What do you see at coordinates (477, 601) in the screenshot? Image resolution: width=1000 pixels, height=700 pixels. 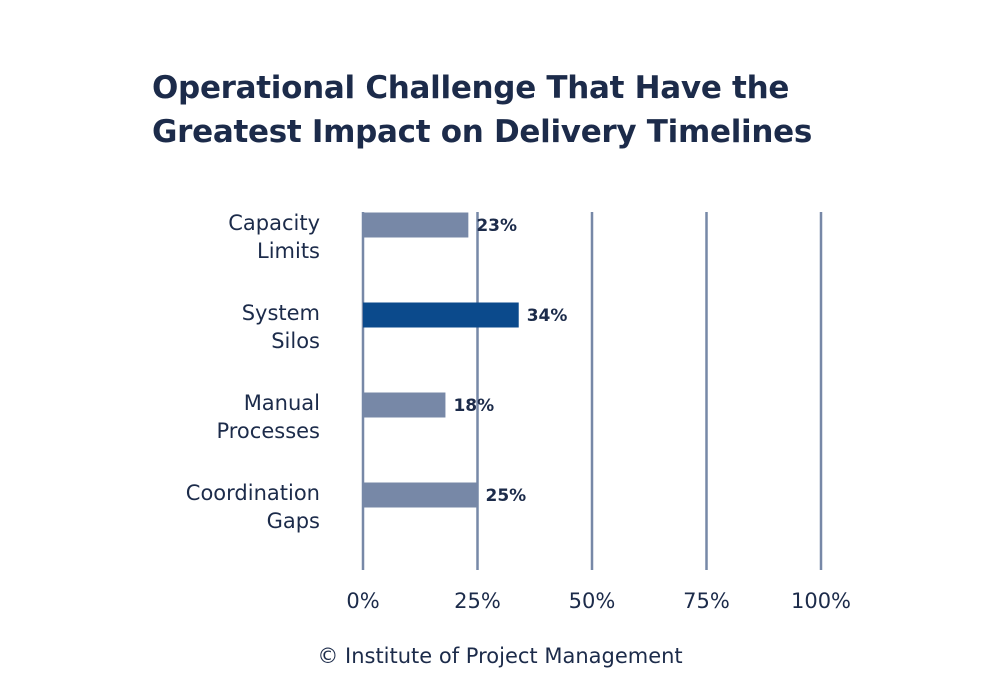 I see `x-tick-label: 25%` at bounding box center [477, 601].